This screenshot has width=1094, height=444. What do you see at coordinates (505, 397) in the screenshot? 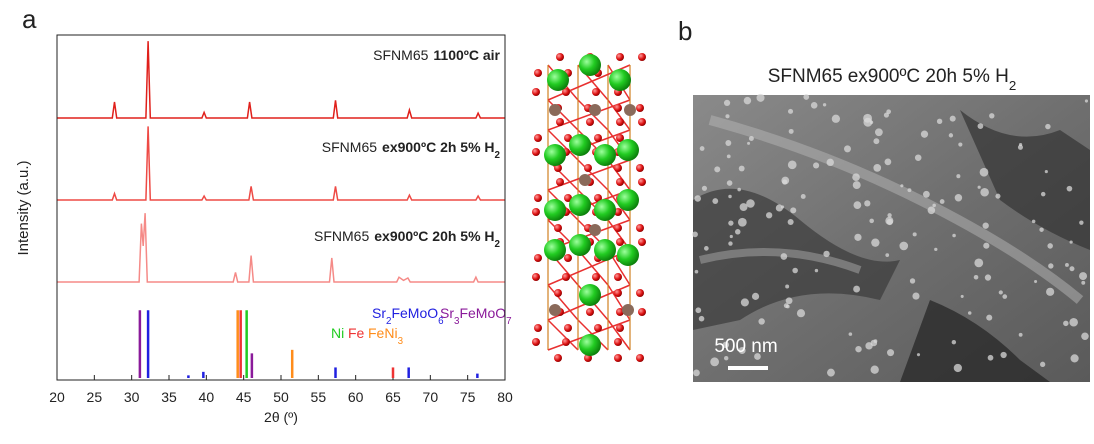
I see `x-tick-label: 80` at bounding box center [505, 397].